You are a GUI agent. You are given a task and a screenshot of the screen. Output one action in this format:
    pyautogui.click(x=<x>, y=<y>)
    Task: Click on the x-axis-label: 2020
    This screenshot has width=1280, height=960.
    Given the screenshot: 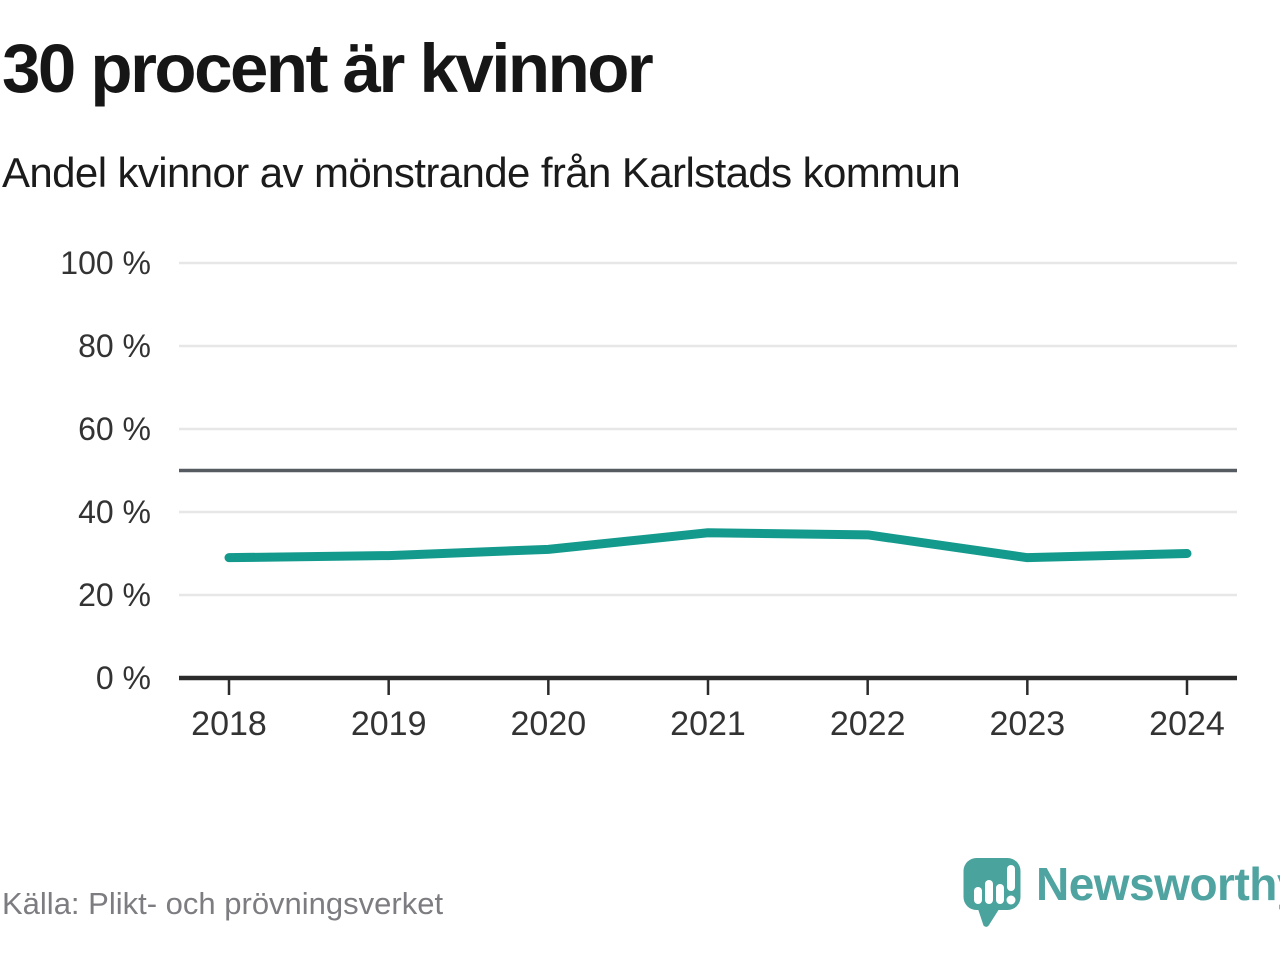 What is the action you would take?
    pyautogui.click(x=549, y=724)
    